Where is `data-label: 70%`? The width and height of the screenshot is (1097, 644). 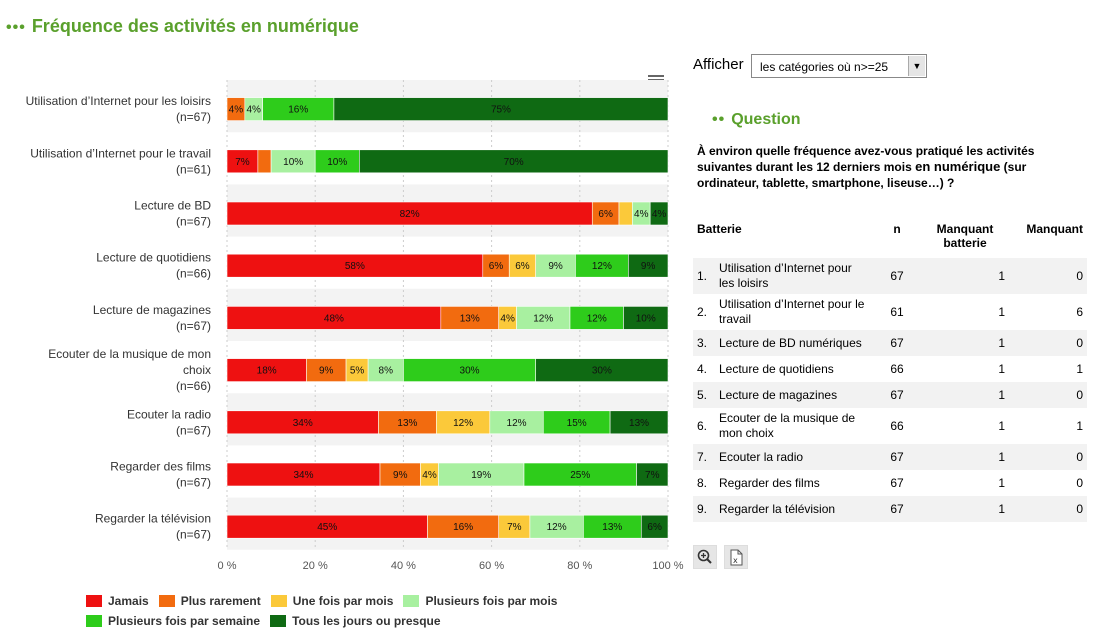
data-label: 70% is located at coordinates (514, 162).